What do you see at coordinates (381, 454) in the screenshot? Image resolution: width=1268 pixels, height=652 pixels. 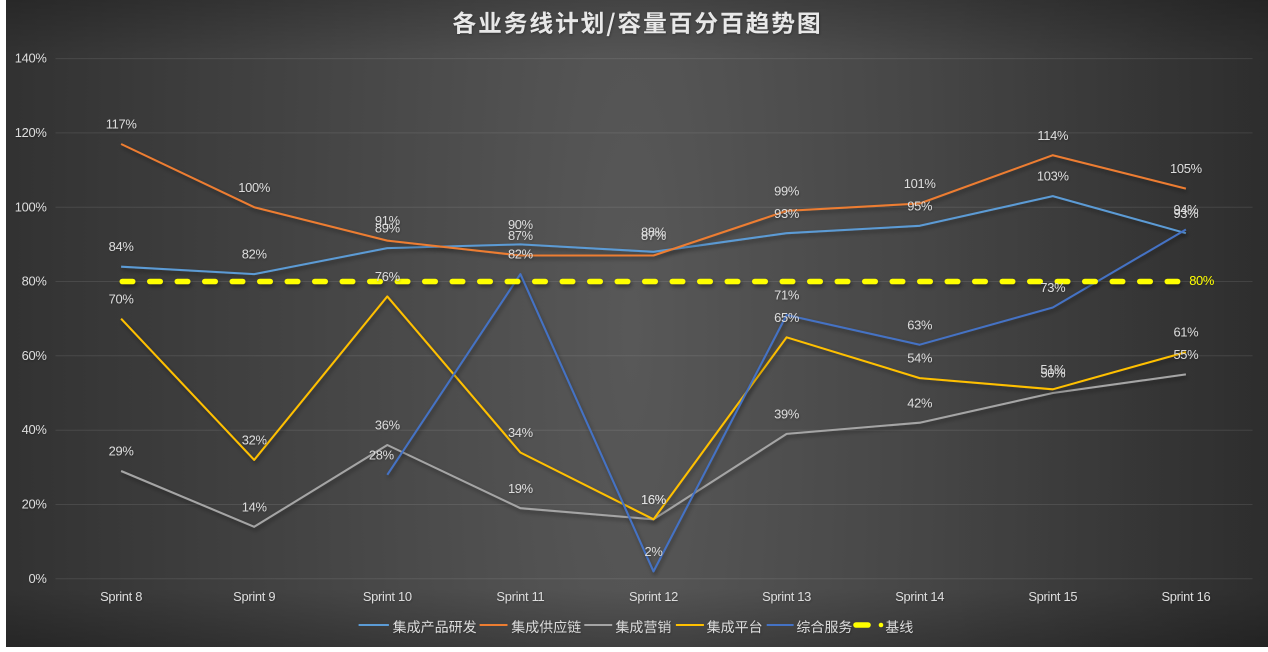 I see `svg-text: 28%` at bounding box center [381, 454].